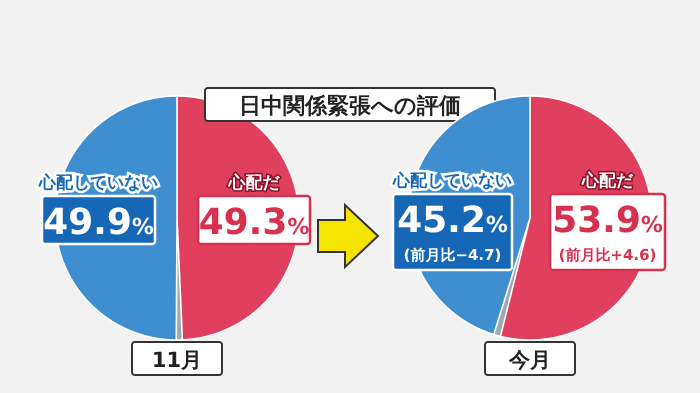 Image resolution: width=700 pixels, height=393 pixels. I want to click on text: 11月, so click(177, 360).